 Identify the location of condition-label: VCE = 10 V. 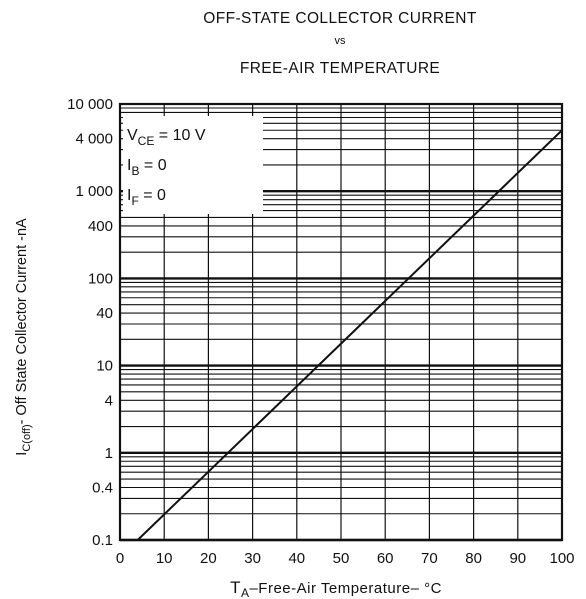
(166, 137).